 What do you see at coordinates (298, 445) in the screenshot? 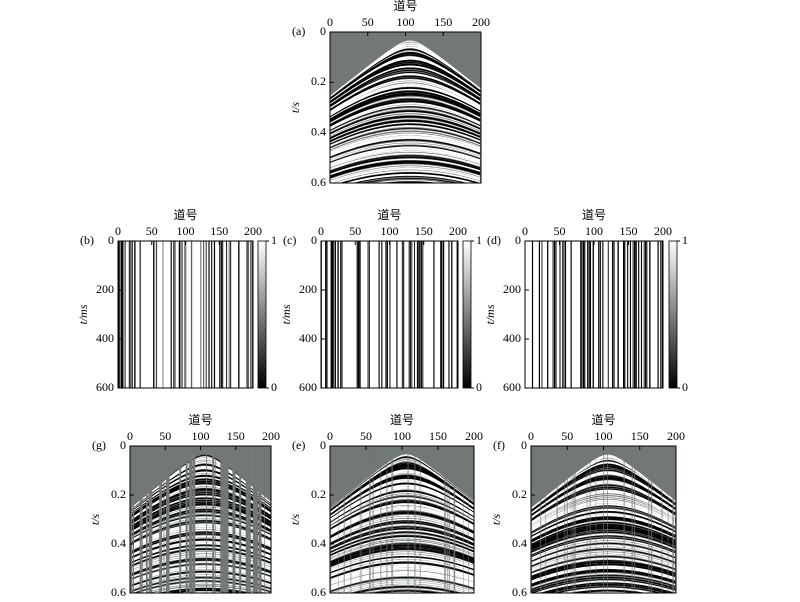
I see `panel-label: (e)` at bounding box center [298, 445].